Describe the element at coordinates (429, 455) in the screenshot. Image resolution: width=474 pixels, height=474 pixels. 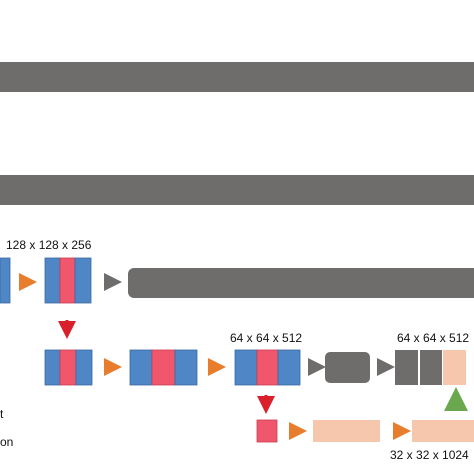
I see `shape-label: 32 x 32 x 1024` at that location.